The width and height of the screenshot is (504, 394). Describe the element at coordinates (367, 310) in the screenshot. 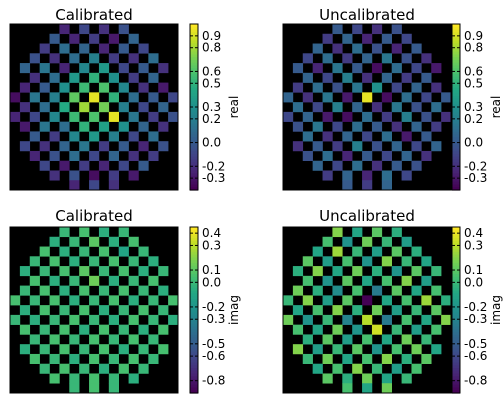

I see `plot-background` at that location.